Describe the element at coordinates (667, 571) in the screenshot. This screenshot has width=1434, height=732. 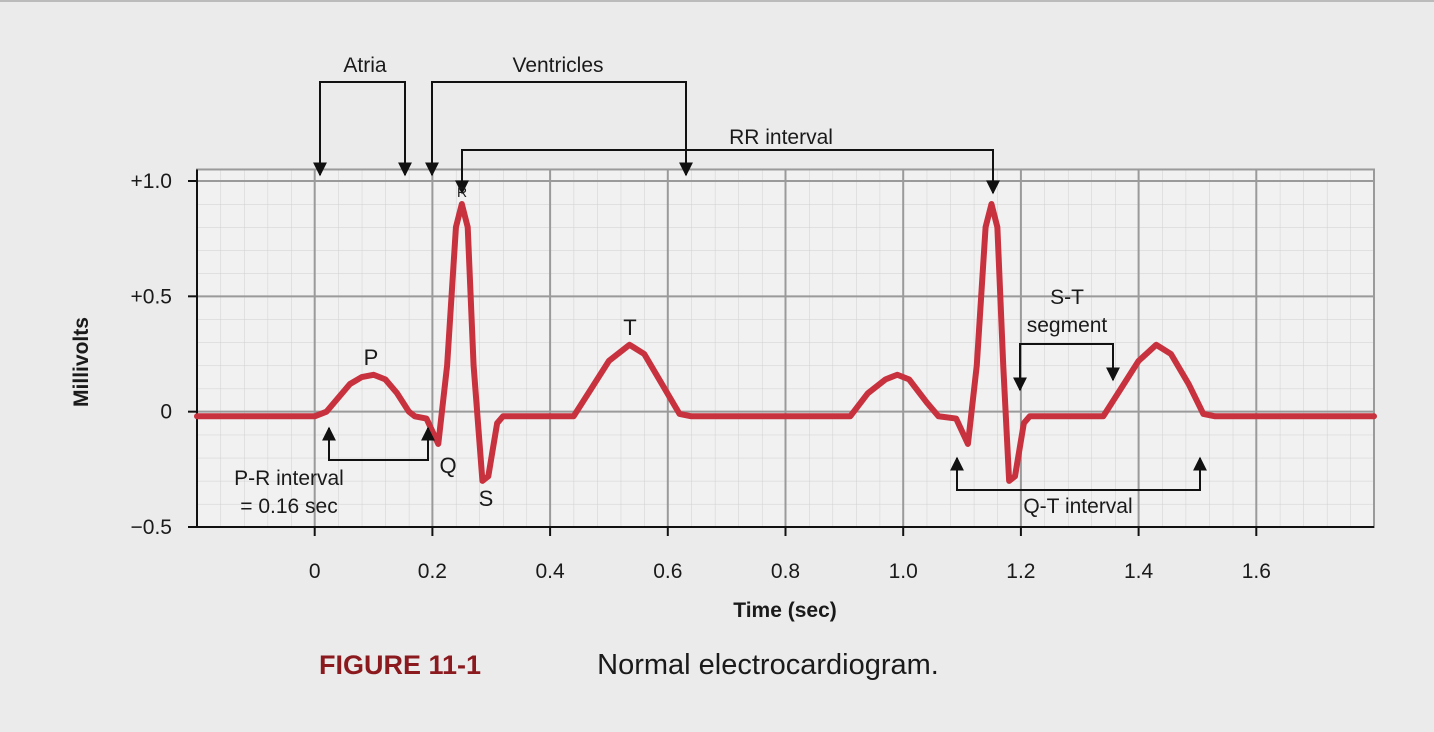
I see `x-tick-label: 0.6` at that location.